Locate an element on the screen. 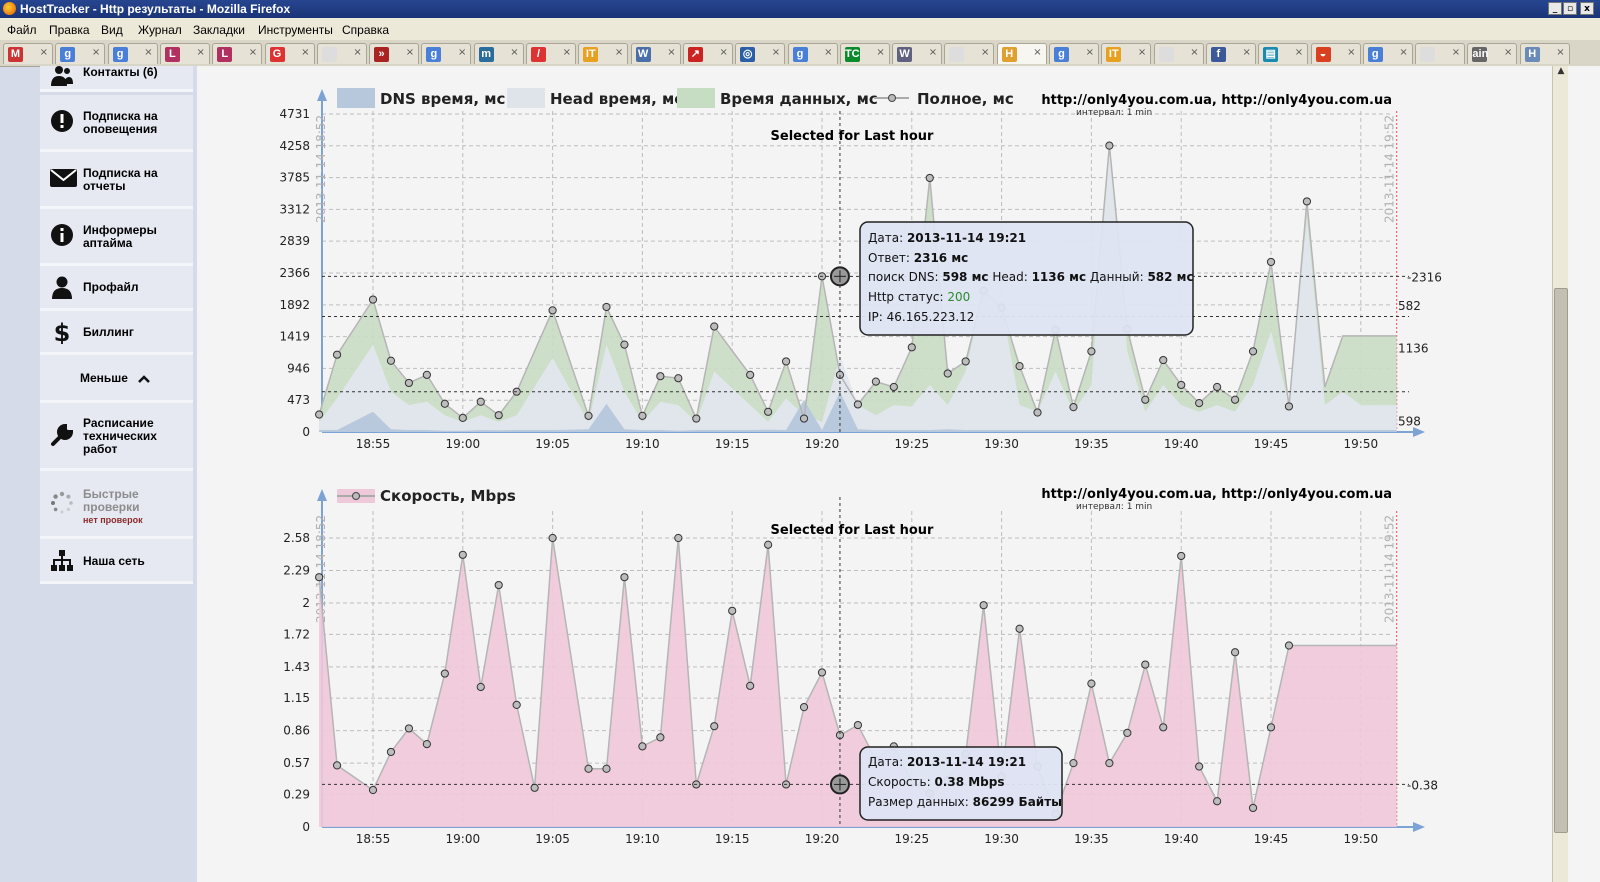 The width and height of the screenshot is (1600, 882). browser-tab: M × is located at coordinates (28, 53).